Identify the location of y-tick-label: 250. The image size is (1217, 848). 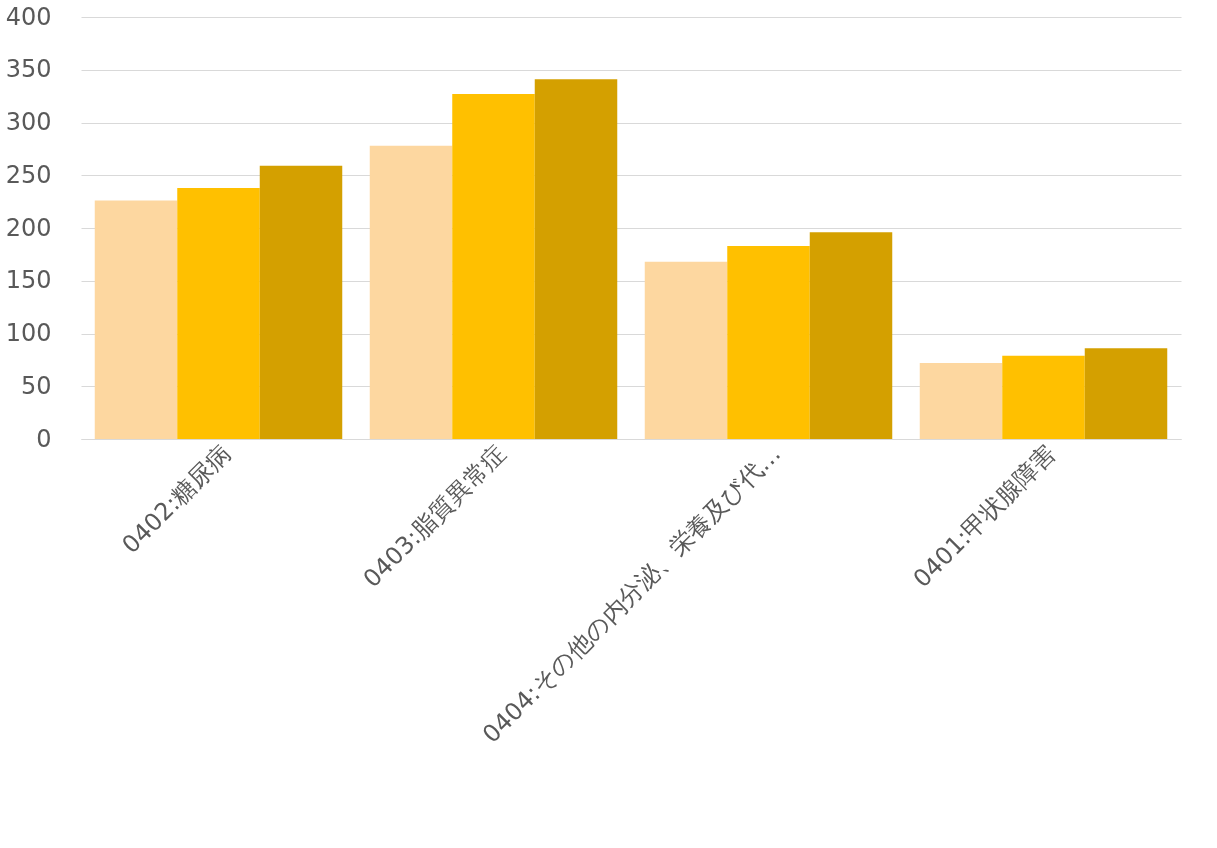
(28, 174).